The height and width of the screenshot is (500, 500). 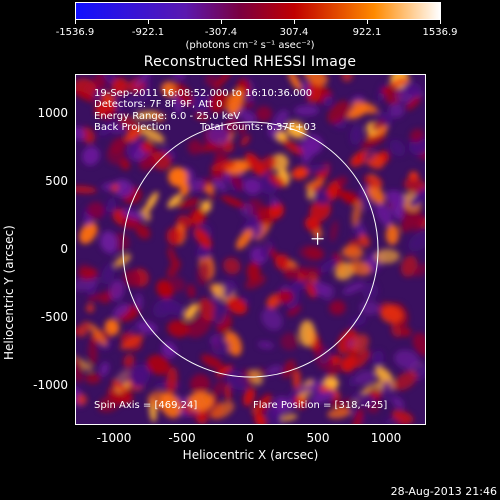 I want to click on colorbar-tick-label: -922.1, so click(x=148, y=32).